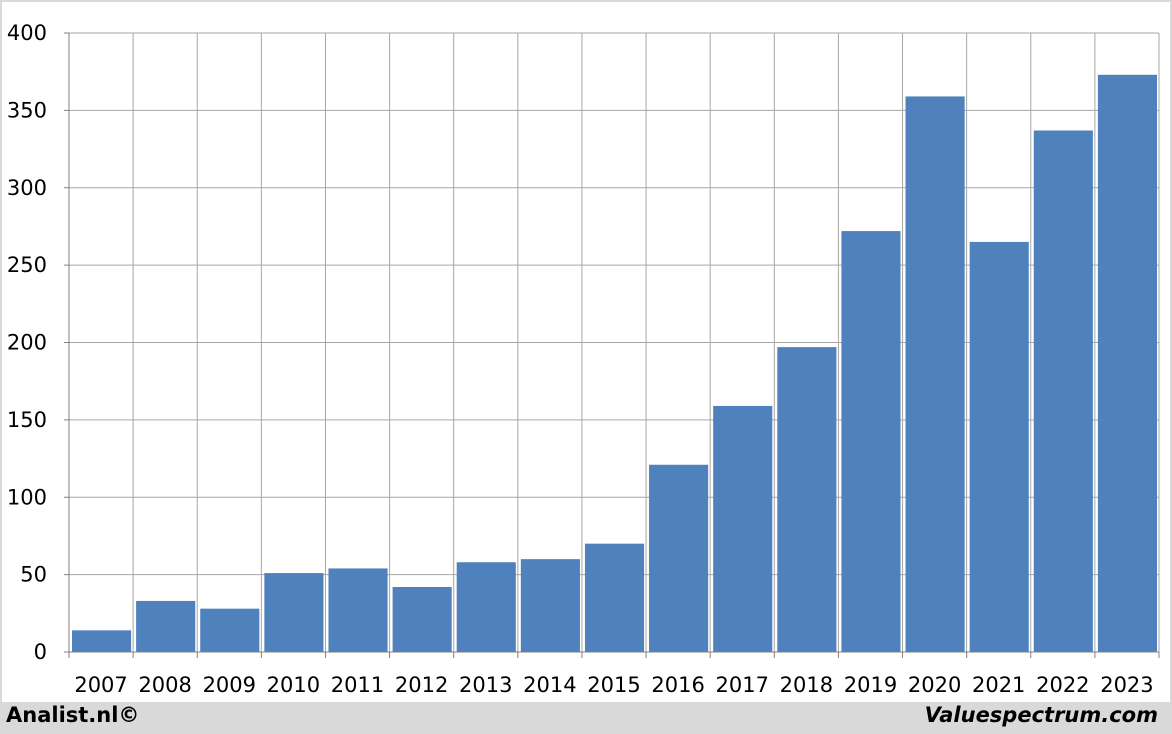 This screenshot has height=734, width=1172. I want to click on bar-2019, so click(871, 441).